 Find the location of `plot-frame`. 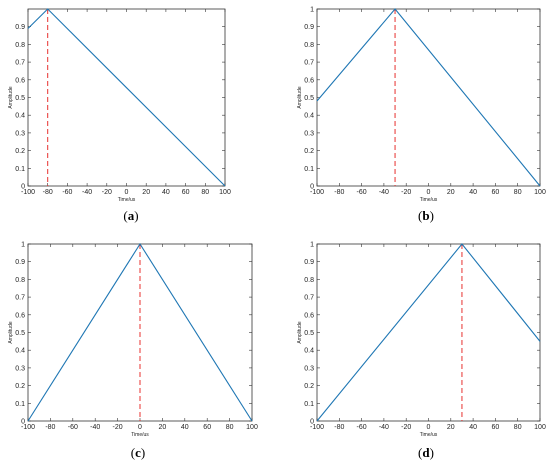

plot-frame is located at coordinates (126, 97).